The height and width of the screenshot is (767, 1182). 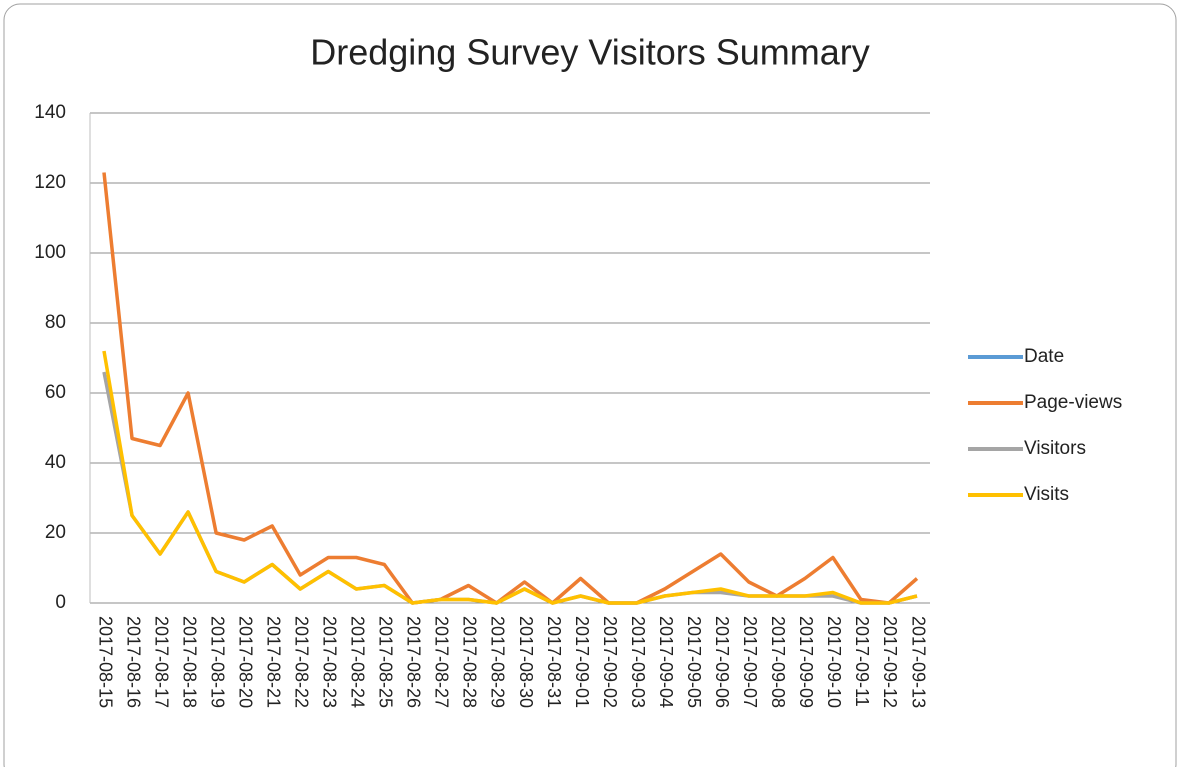 What do you see at coordinates (890, 662) in the screenshot?
I see `x-tick-label: 2017-09-12` at bounding box center [890, 662].